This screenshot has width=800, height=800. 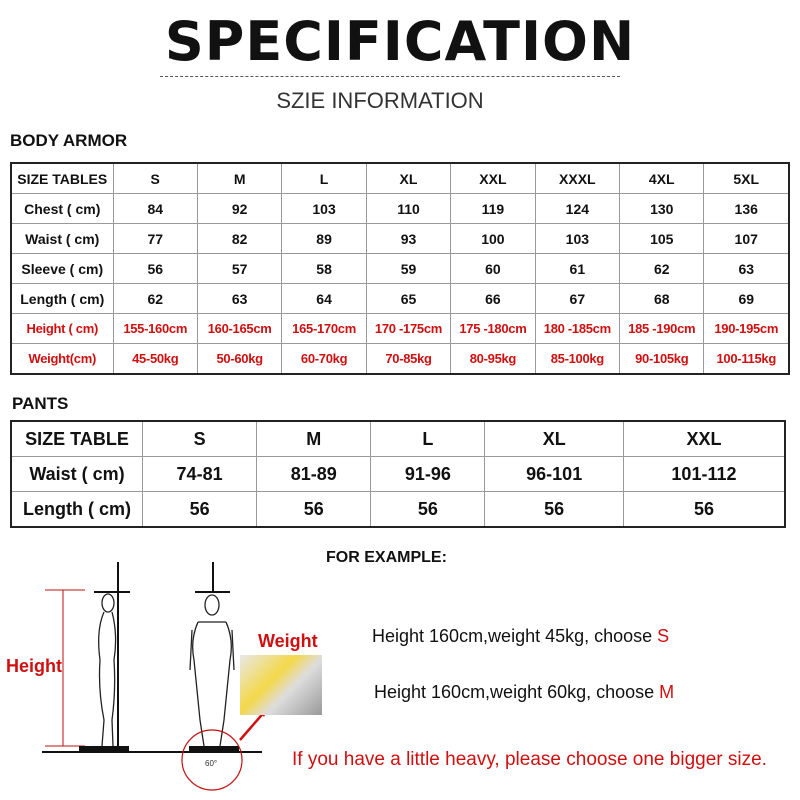 I want to click on table-cell: 80-95kg, so click(x=493, y=359).